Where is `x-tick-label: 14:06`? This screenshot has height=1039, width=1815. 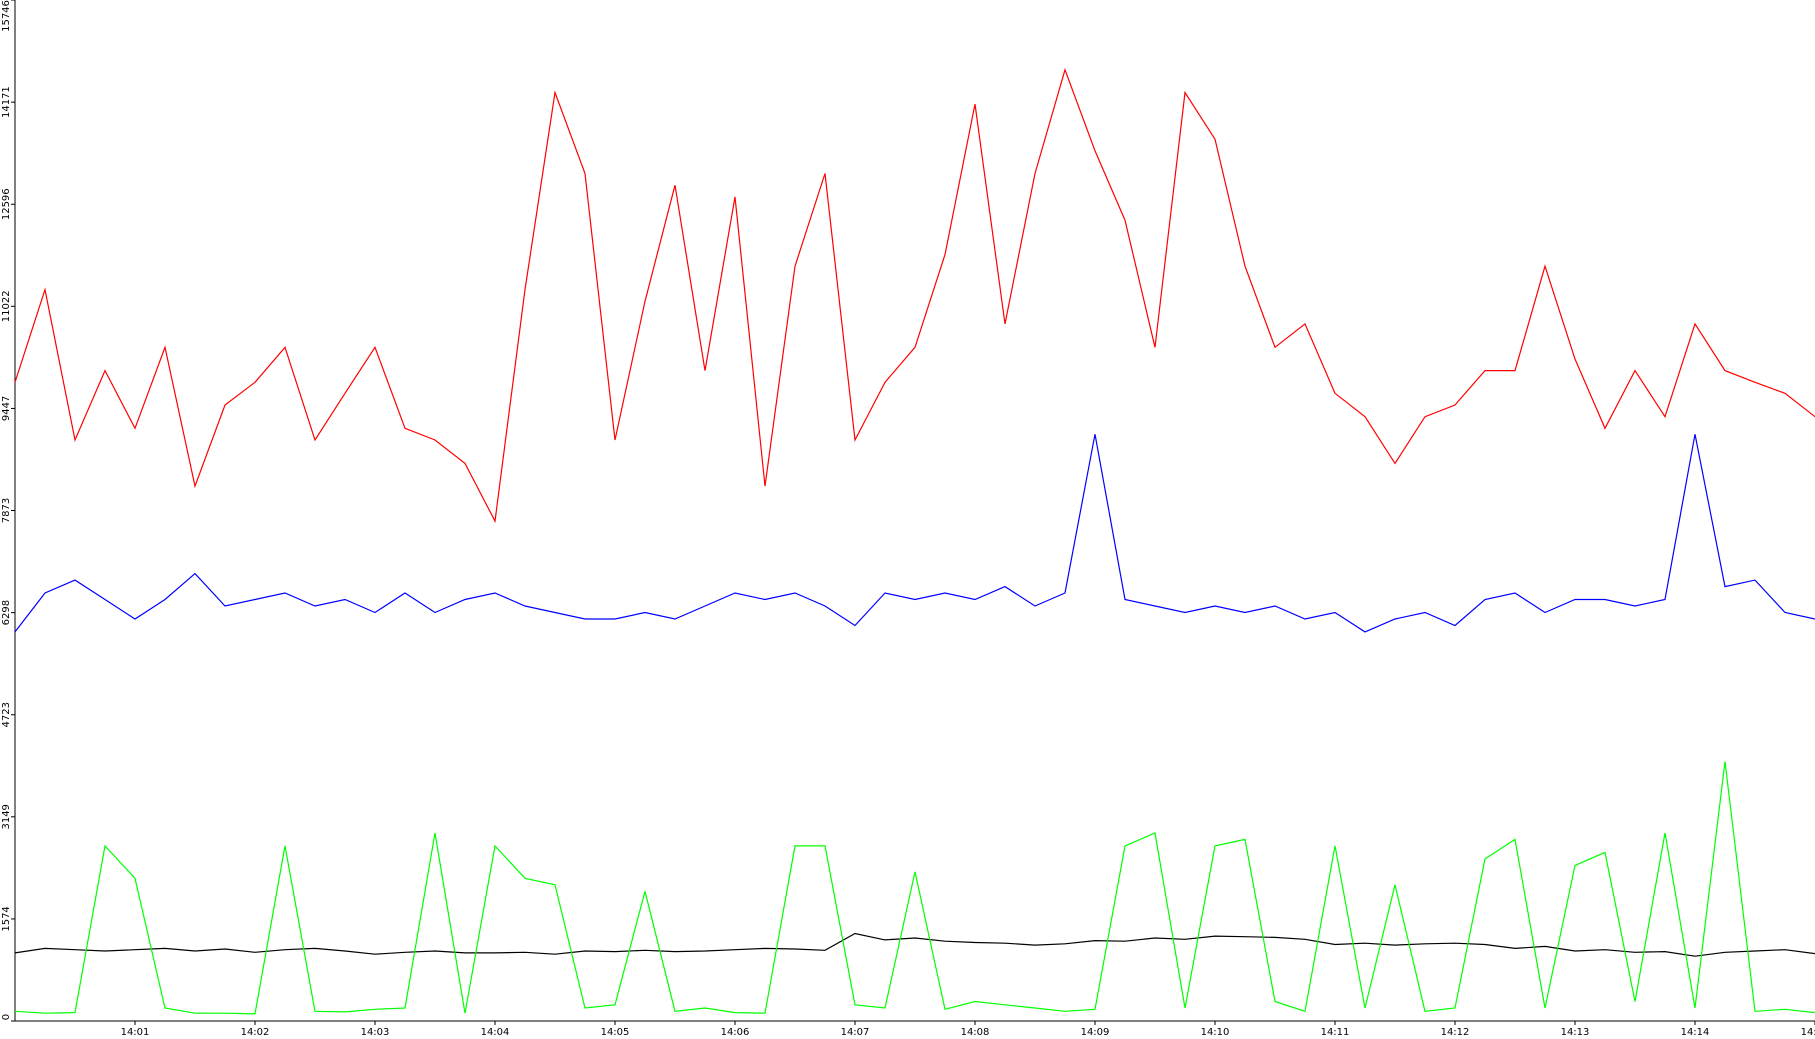
x-tick-label: 14:06 is located at coordinates (735, 1032).